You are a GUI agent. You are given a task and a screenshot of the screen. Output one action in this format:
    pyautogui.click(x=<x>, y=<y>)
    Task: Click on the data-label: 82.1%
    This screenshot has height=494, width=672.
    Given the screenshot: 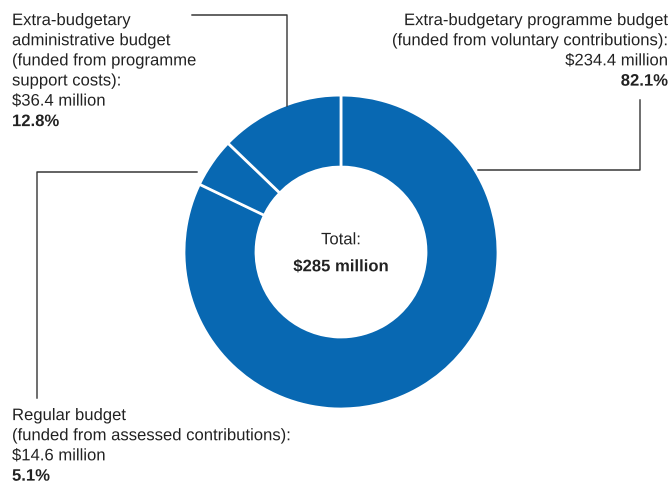 What is the action you would take?
    pyautogui.click(x=644, y=80)
    